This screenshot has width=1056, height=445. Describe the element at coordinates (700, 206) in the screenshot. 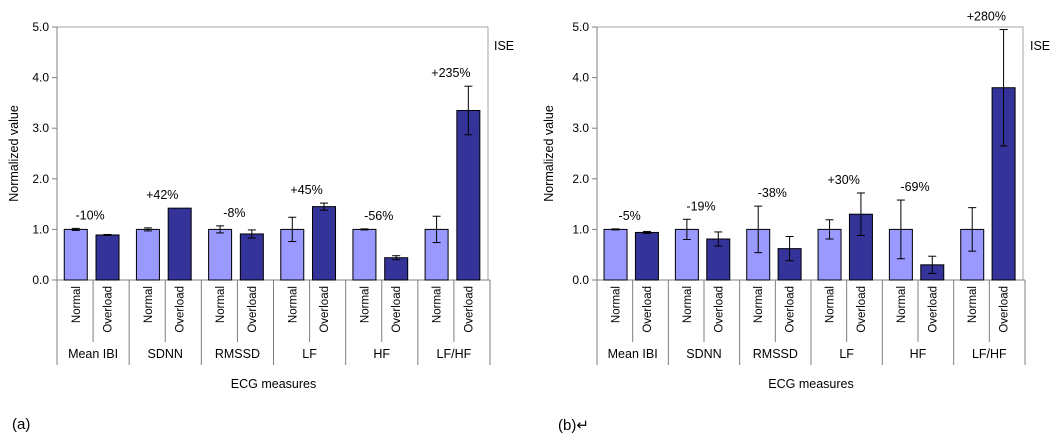

I see `percent-change-label: -19%` at that location.